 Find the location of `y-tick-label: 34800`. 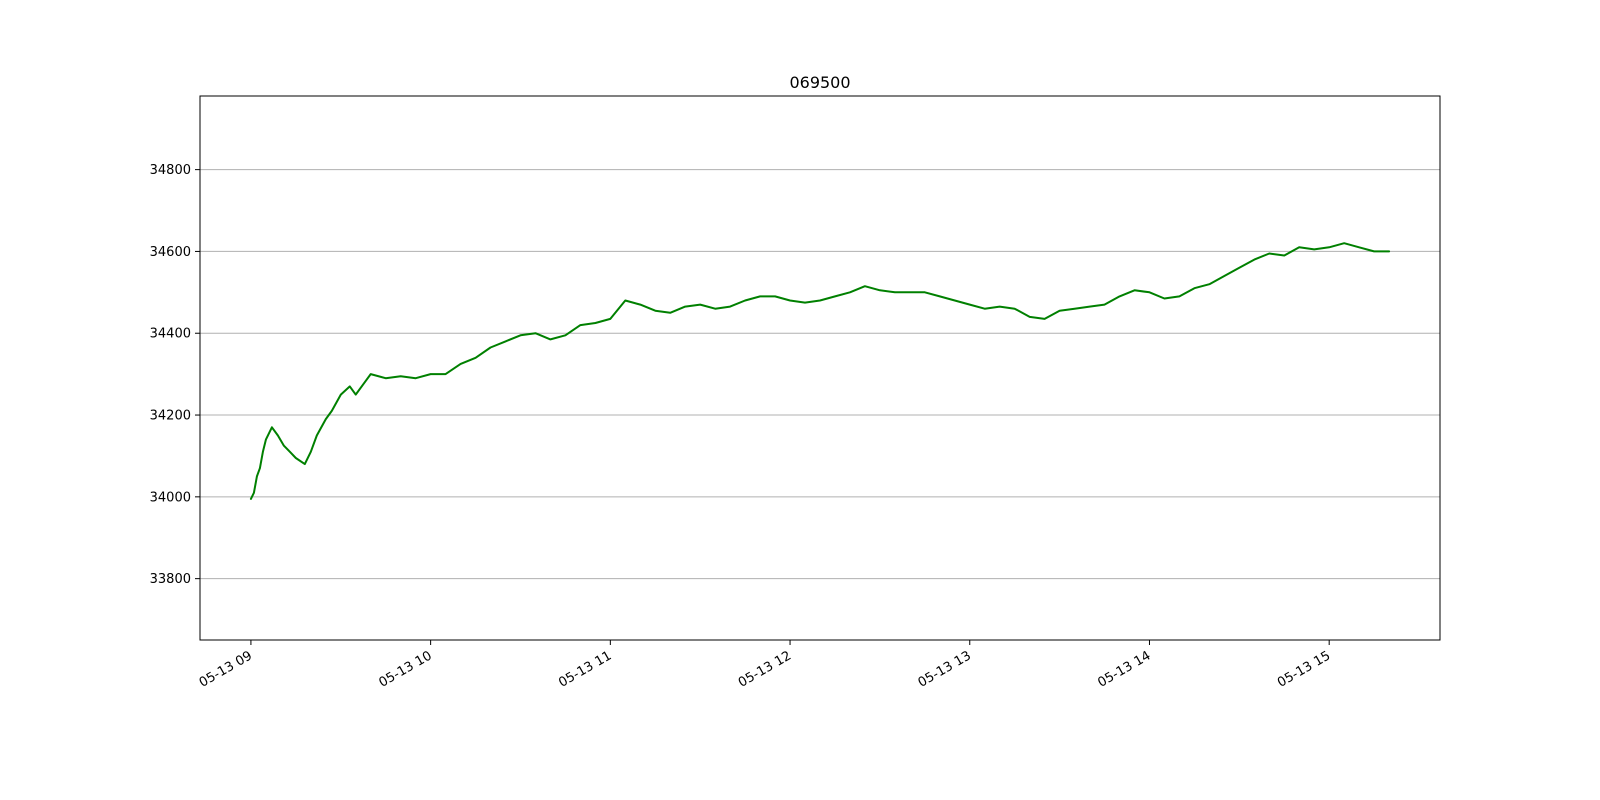

y-tick-label: 34800 is located at coordinates (170, 170).